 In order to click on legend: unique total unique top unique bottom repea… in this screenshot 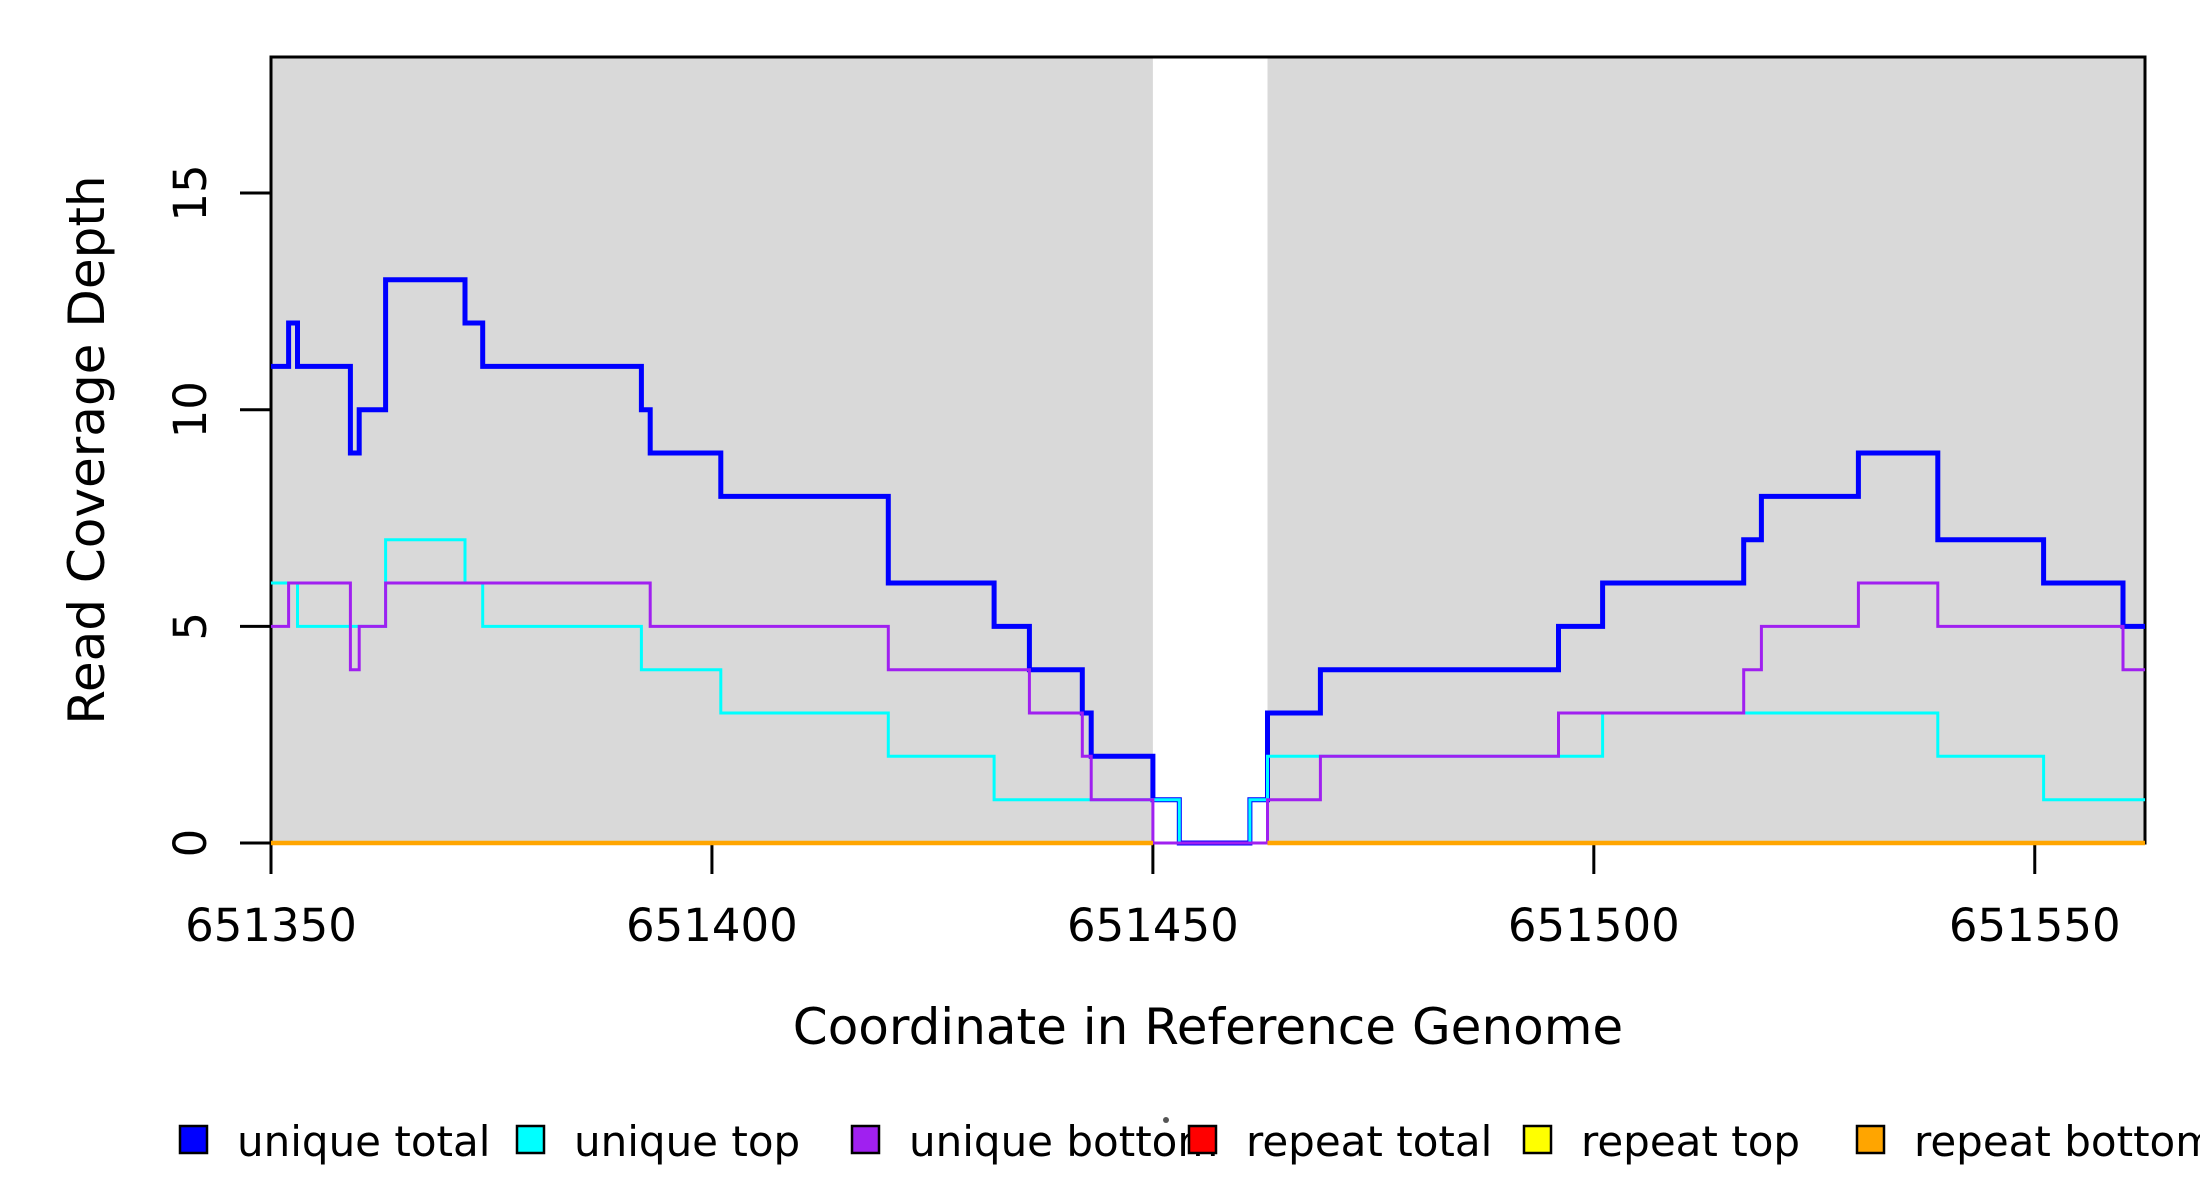, I will do `click(1189, 1141)`.